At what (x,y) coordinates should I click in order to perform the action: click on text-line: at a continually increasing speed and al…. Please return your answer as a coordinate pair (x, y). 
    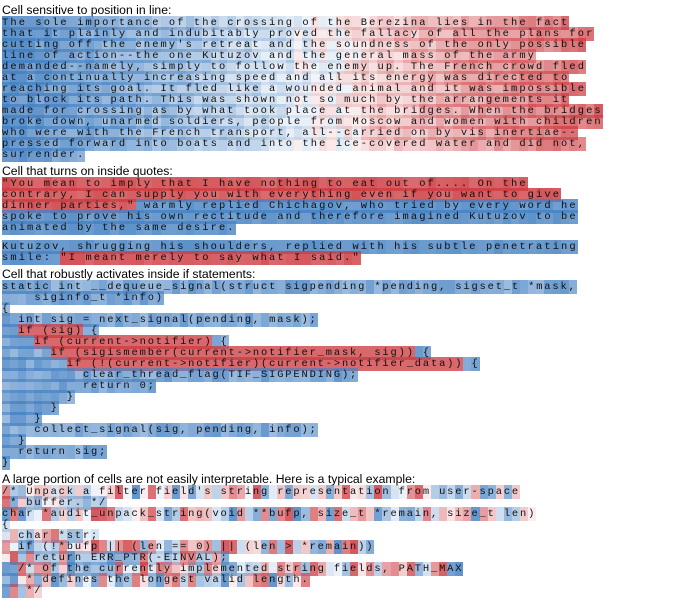
    Looking at the image, I should click on (286, 78).